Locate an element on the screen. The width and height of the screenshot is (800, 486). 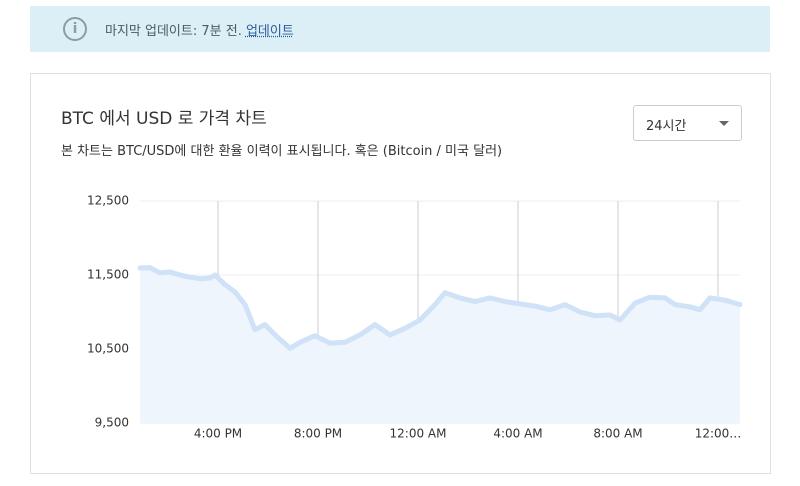
banner-message: 마지막 업데이트: 7분 전. 업데이트 is located at coordinates (199, 29).